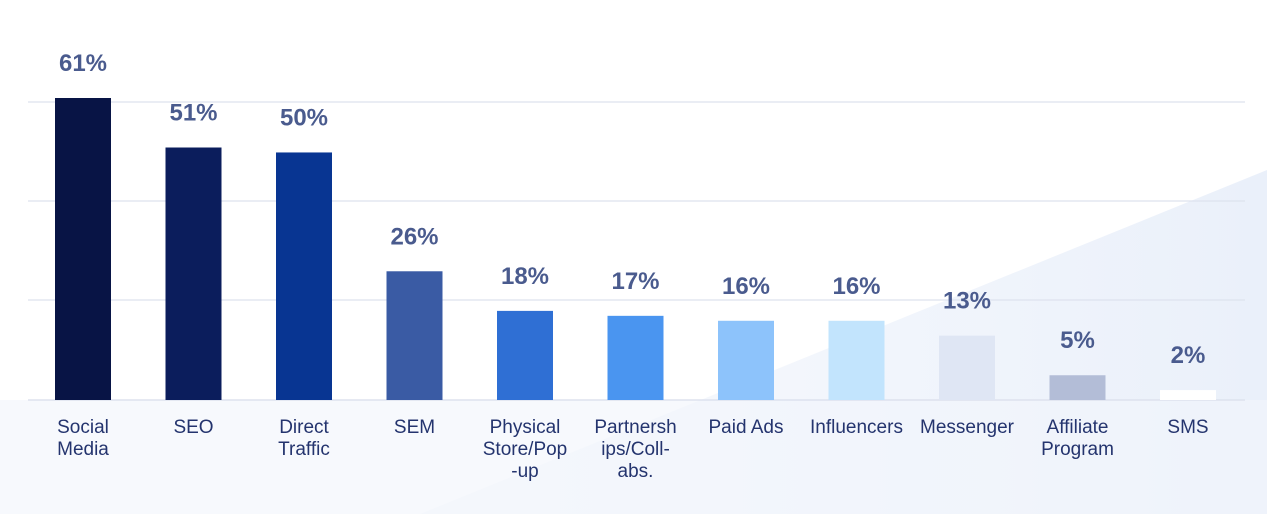 This screenshot has height=514, width=1267. Describe the element at coordinates (414, 236) in the screenshot. I see `value-label: 26%` at that location.